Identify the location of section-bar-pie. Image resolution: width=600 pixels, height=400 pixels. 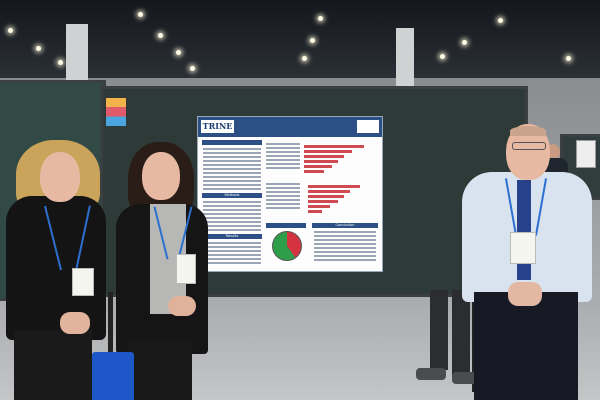
(286, 225).